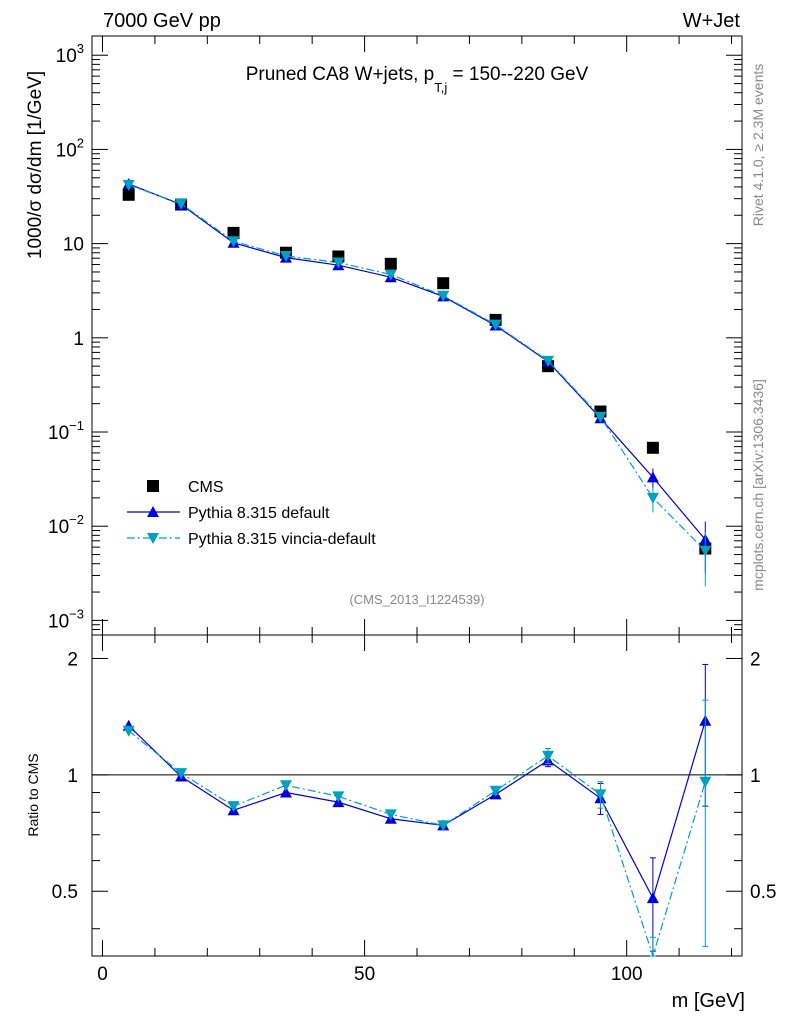 Image resolution: width=786 pixels, height=1024 pixels. Describe the element at coordinates (708, 1001) in the screenshot. I see `x-axis-label: m [GeV]` at that location.